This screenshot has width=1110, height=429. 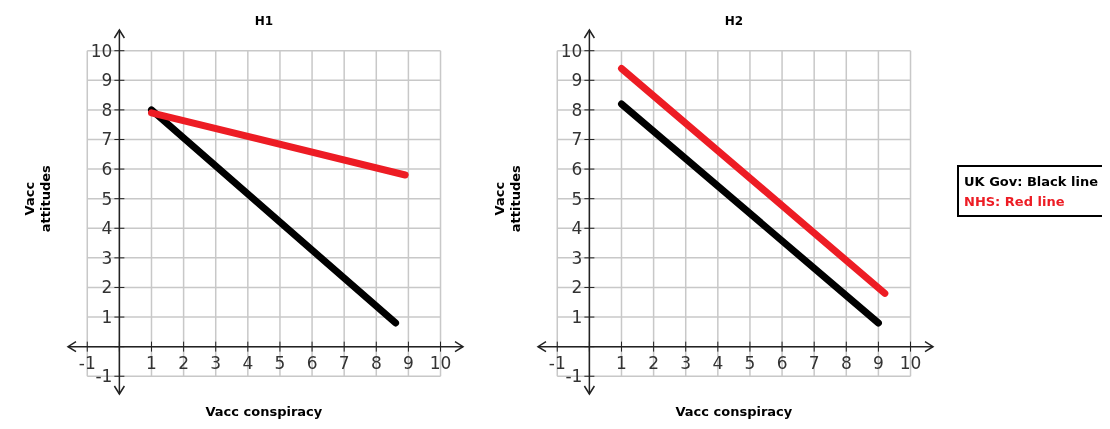 What do you see at coordinates (734, 21) in the screenshot?
I see `chart-title: H2` at bounding box center [734, 21].